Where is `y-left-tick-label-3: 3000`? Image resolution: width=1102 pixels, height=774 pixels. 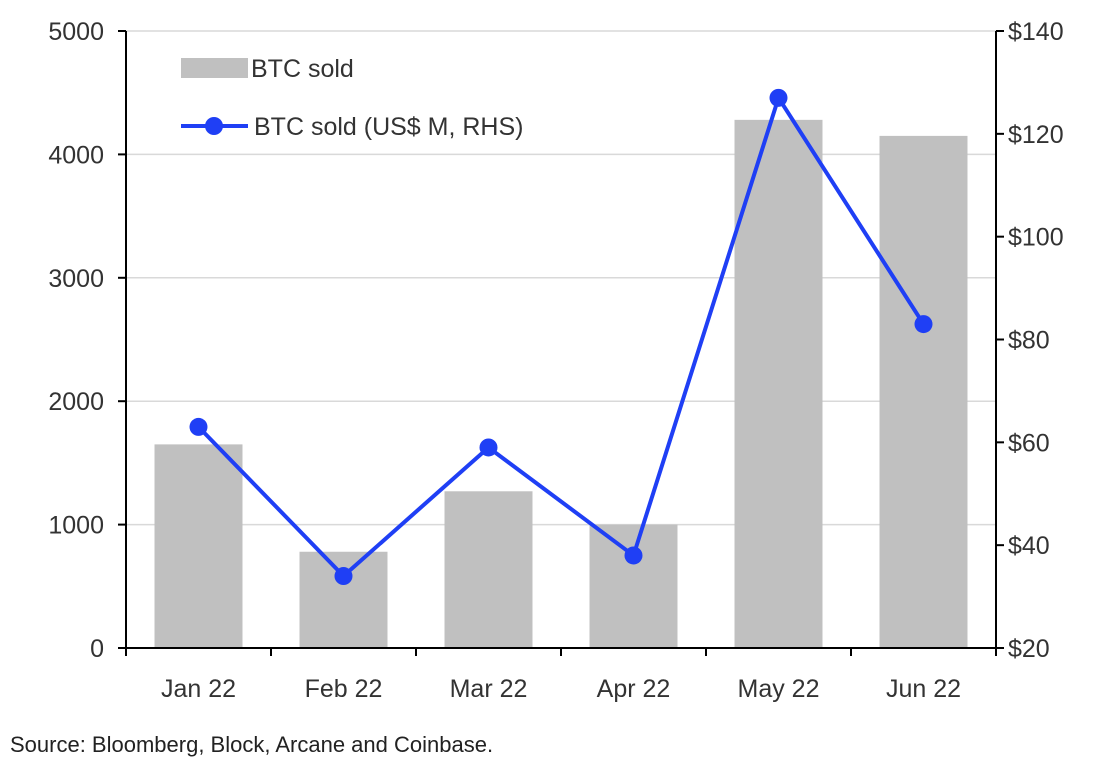 y-left-tick-label-3: 3000 is located at coordinates (76, 279).